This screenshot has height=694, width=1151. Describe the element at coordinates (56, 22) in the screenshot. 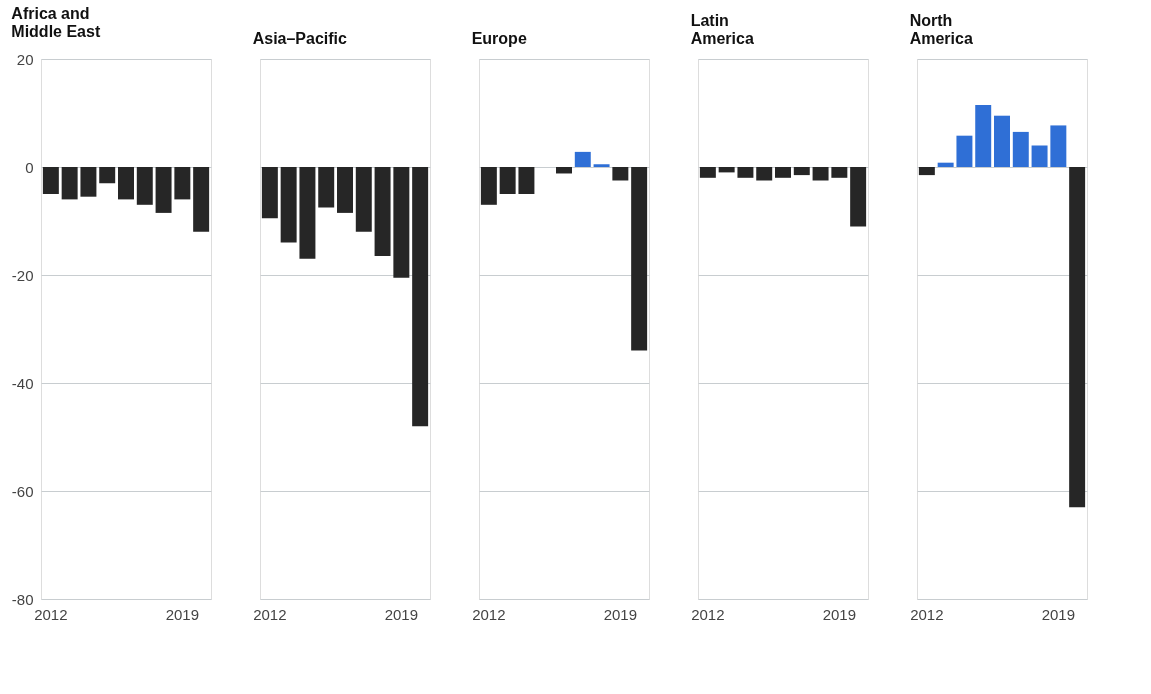

I see `chart-title: Africa and Middle East` at that location.